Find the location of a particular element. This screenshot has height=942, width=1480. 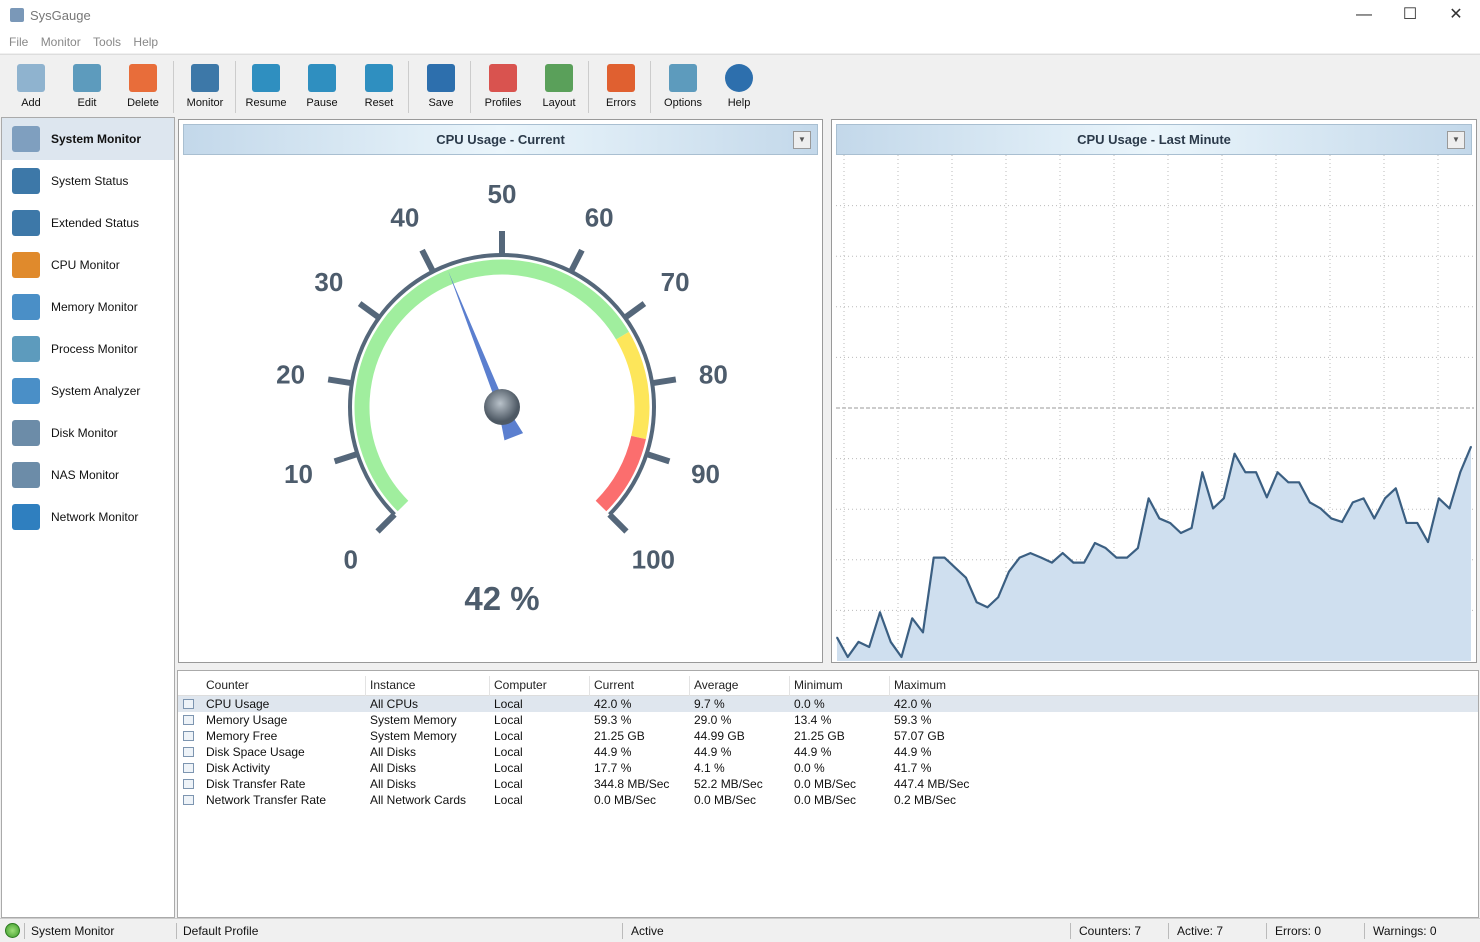

extended-status-icon is located at coordinates (26, 223).